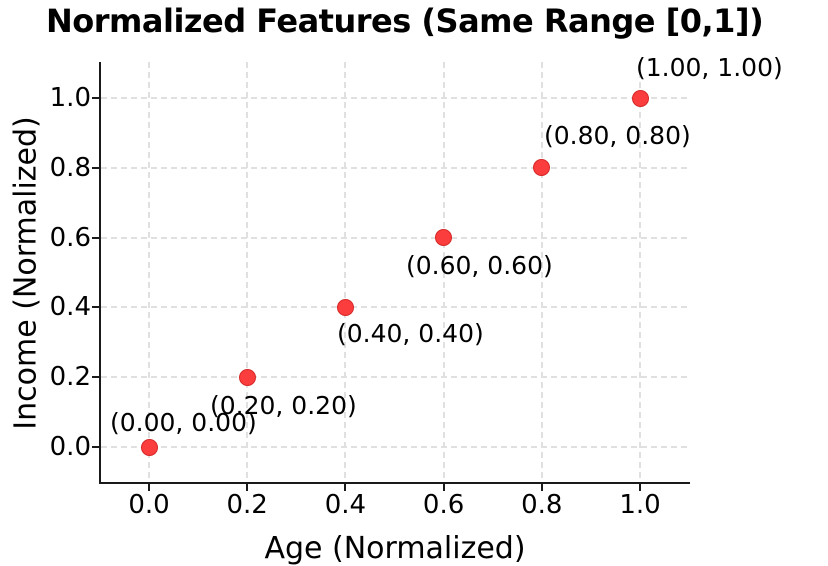 The height and width of the screenshot is (566, 828). I want to click on x-tick-label: 0.6, so click(443, 505).